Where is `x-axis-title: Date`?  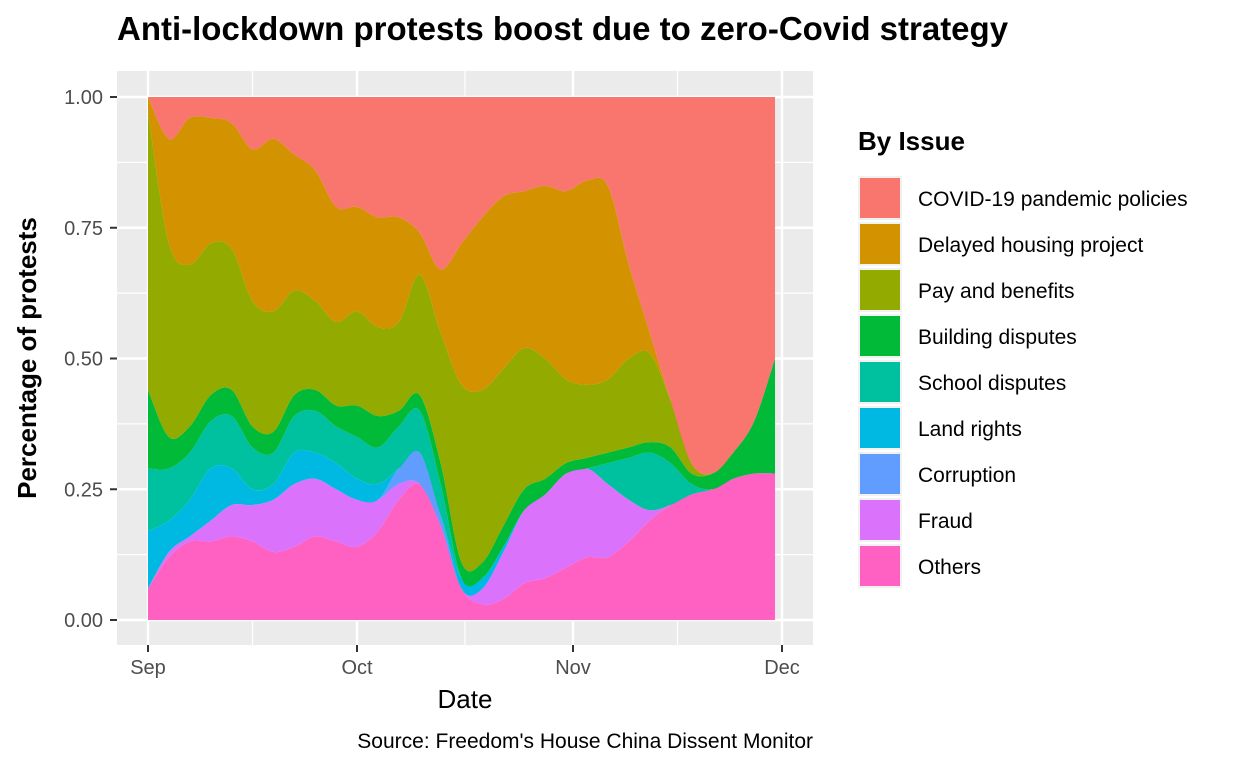
x-axis-title: Date is located at coordinates (465, 699).